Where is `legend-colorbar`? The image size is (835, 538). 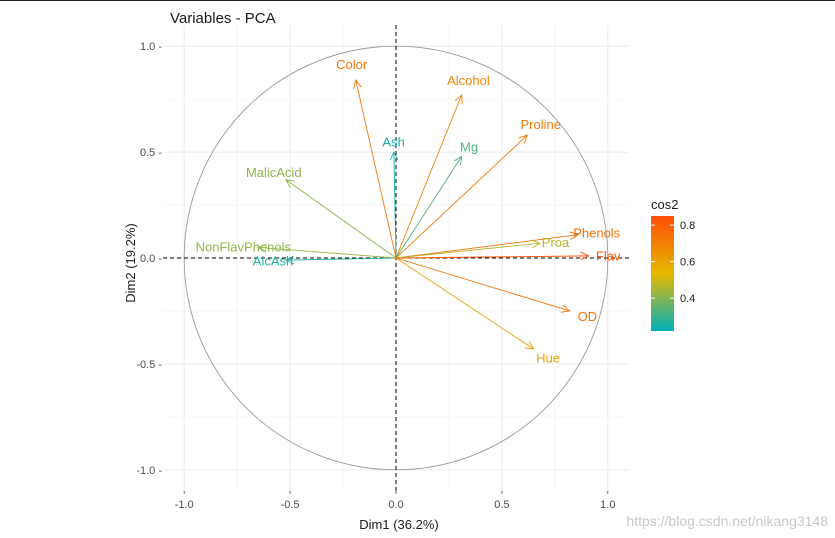
legend-colorbar is located at coordinates (662, 273).